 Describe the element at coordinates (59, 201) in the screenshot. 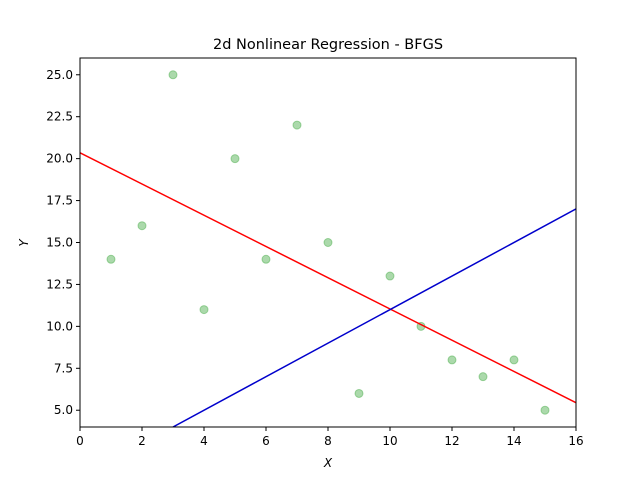

I see `y-tick-label: 17.5` at that location.